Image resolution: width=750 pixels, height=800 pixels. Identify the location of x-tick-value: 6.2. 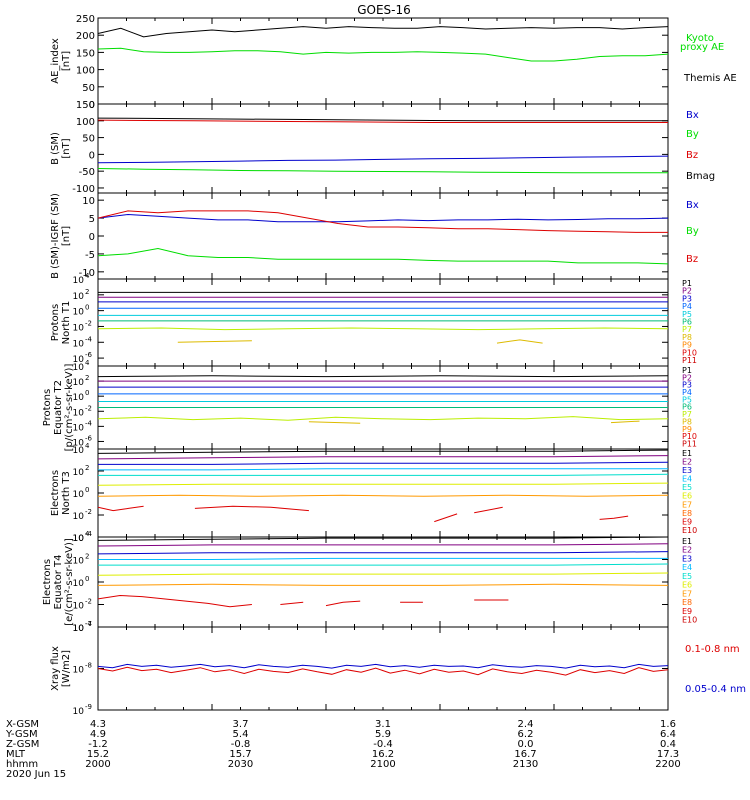
(526, 734).